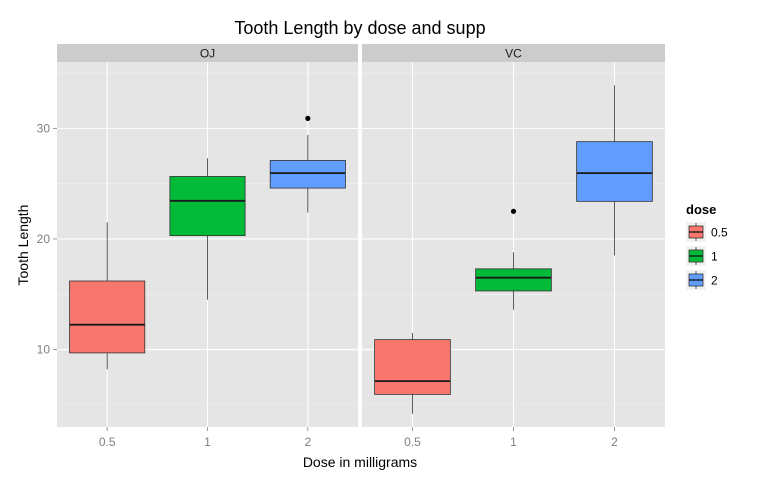  I want to click on legend: dose 0.5 1 2, so click(707, 246).